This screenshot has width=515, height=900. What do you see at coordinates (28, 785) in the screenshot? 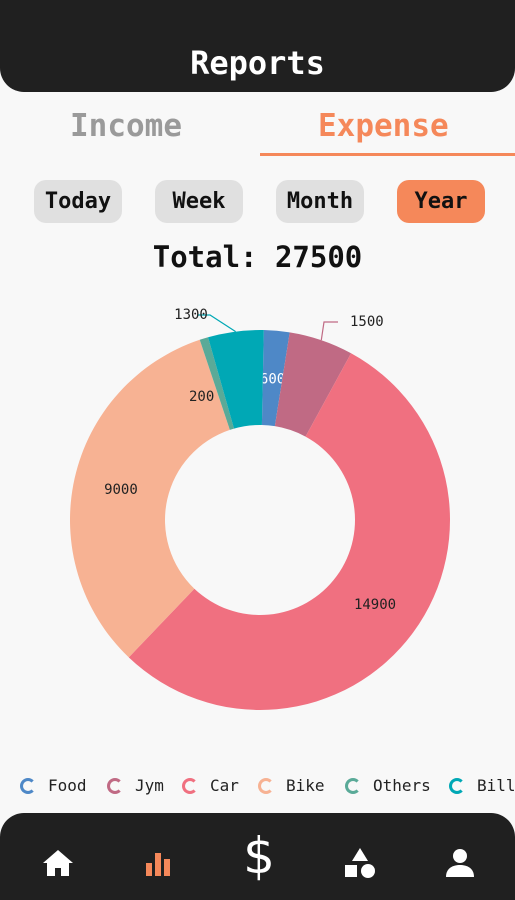
I see `legend-food-icon` at bounding box center [28, 785].